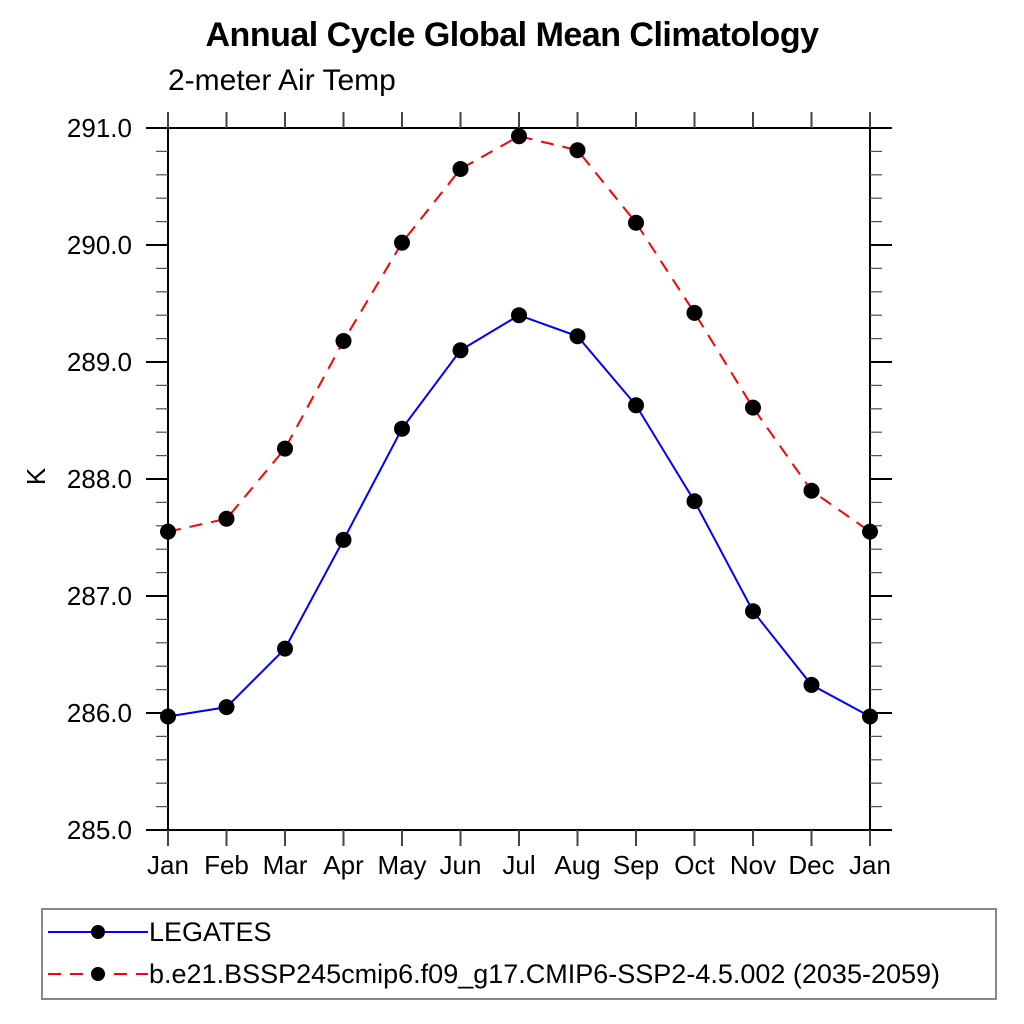 The width and height of the screenshot is (1024, 1024). Describe the element at coordinates (518, 865) in the screenshot. I see `x-axis-tick-label: Jul` at that location.